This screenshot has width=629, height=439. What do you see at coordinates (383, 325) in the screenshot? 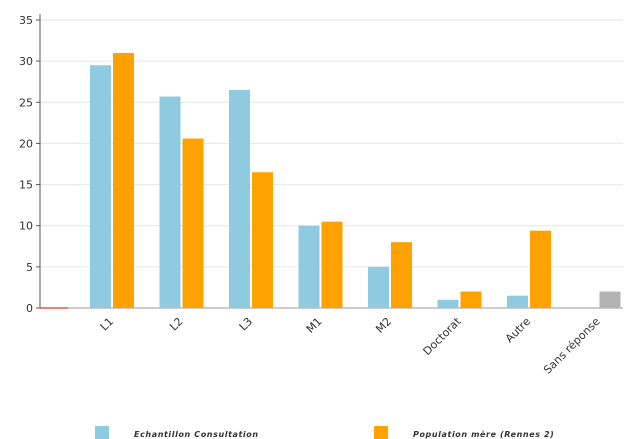
I see `x-category-label: M2` at bounding box center [383, 325].